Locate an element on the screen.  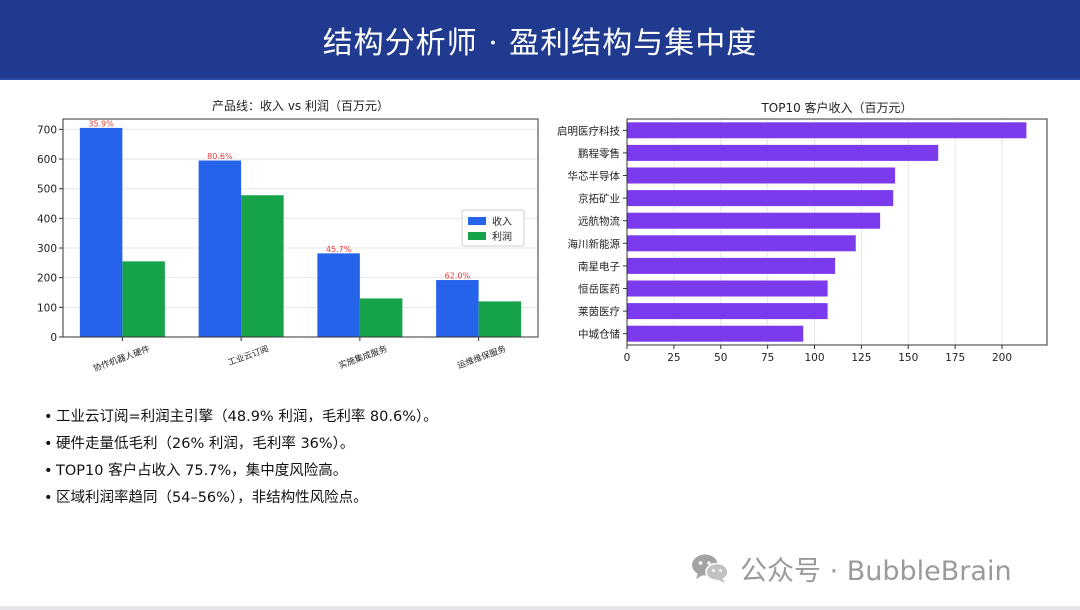
customer-label: 远航物流 is located at coordinates (599, 221).